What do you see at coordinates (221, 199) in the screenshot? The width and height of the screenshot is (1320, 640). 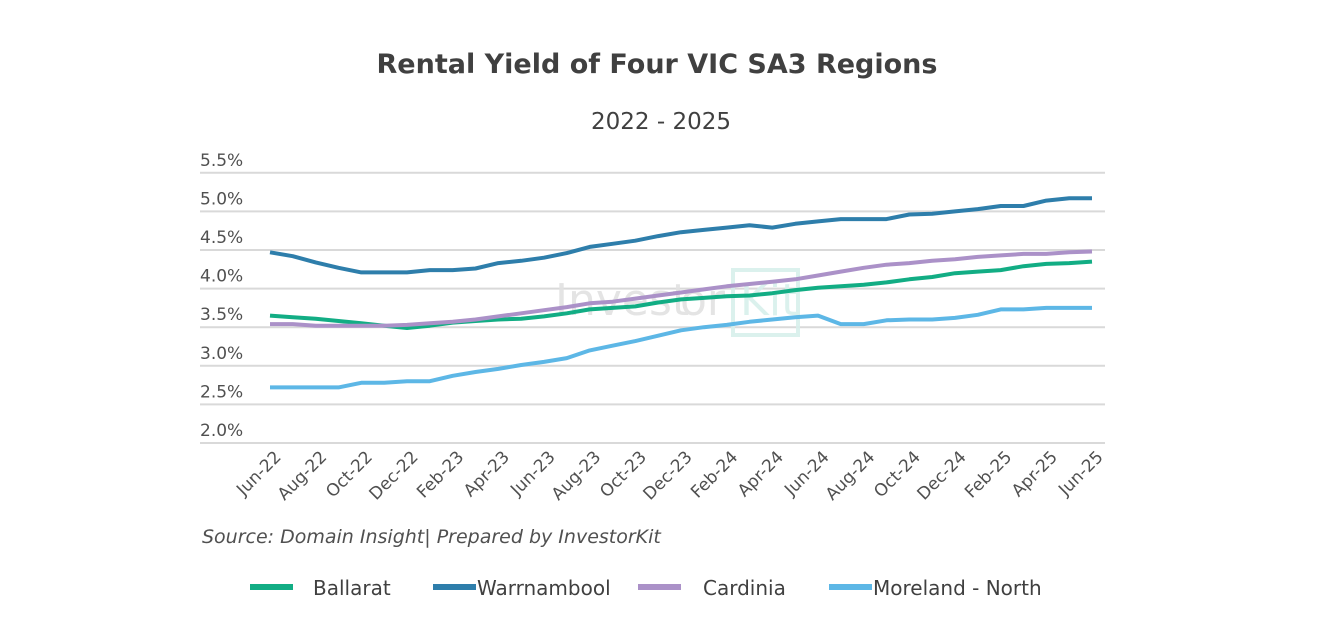 I see `y-tick-label: 5.0%` at bounding box center [221, 199].